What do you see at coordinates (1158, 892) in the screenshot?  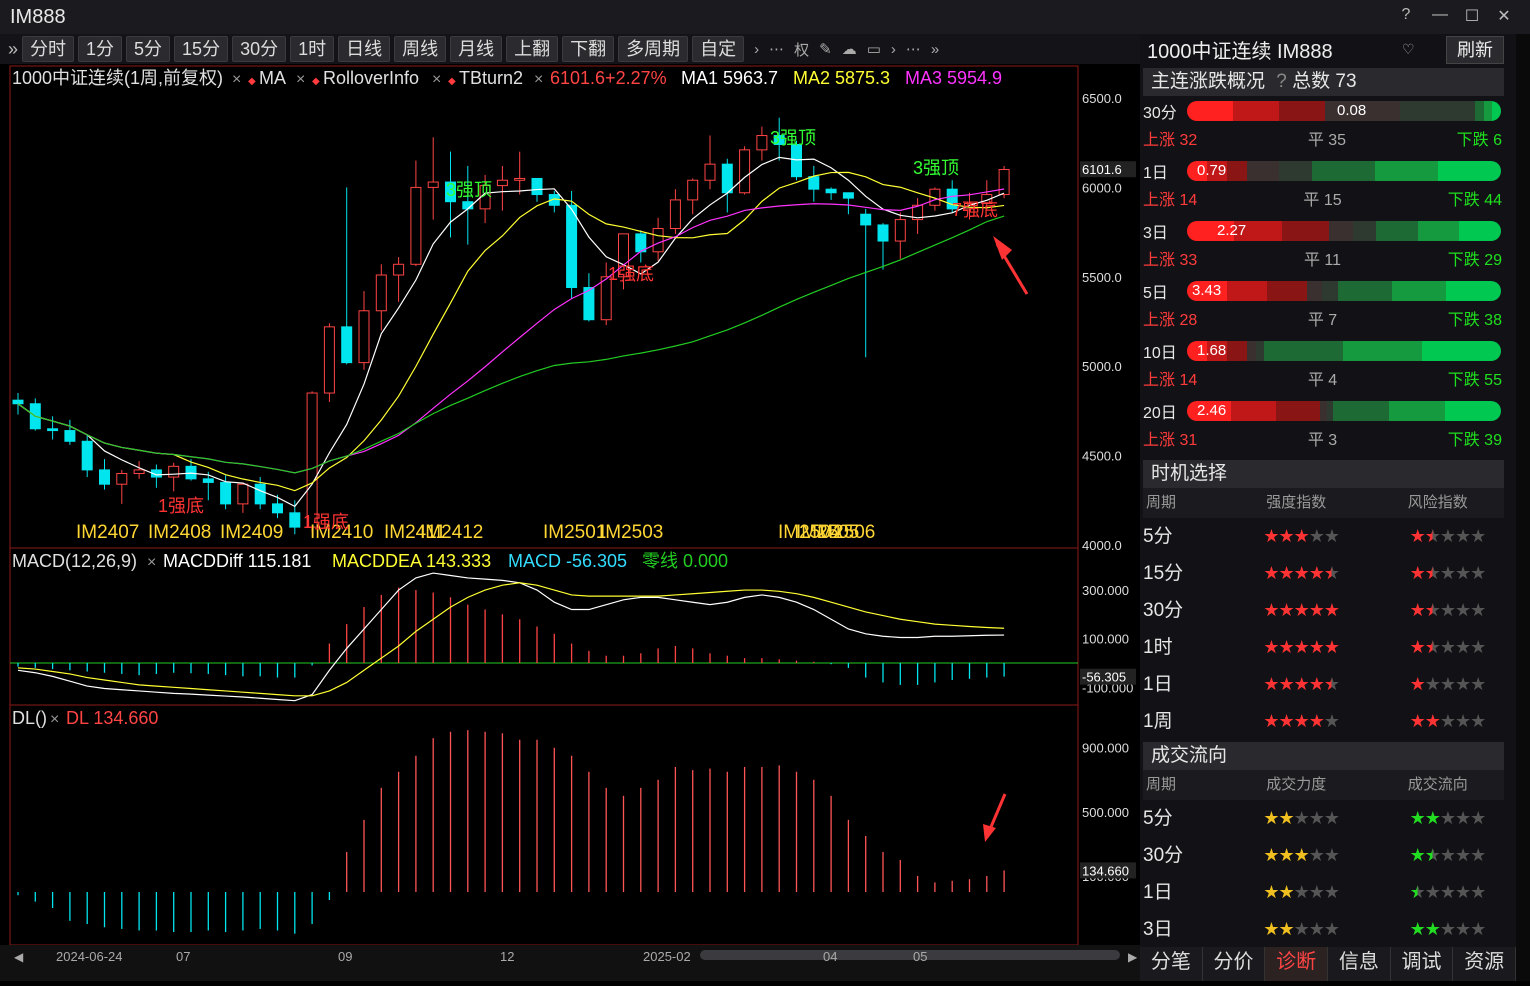 I see `row-period: 1日` at bounding box center [1158, 892].